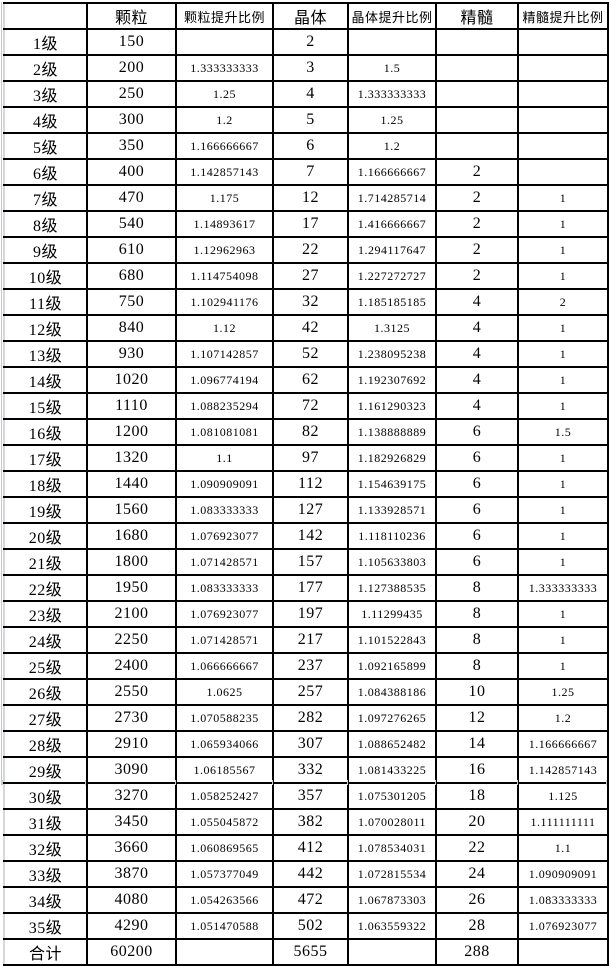 This screenshot has height=966, width=610. What do you see at coordinates (392, 900) in the screenshot?
I see `cell-crystal-ratio: 1.067873303` at bounding box center [392, 900].